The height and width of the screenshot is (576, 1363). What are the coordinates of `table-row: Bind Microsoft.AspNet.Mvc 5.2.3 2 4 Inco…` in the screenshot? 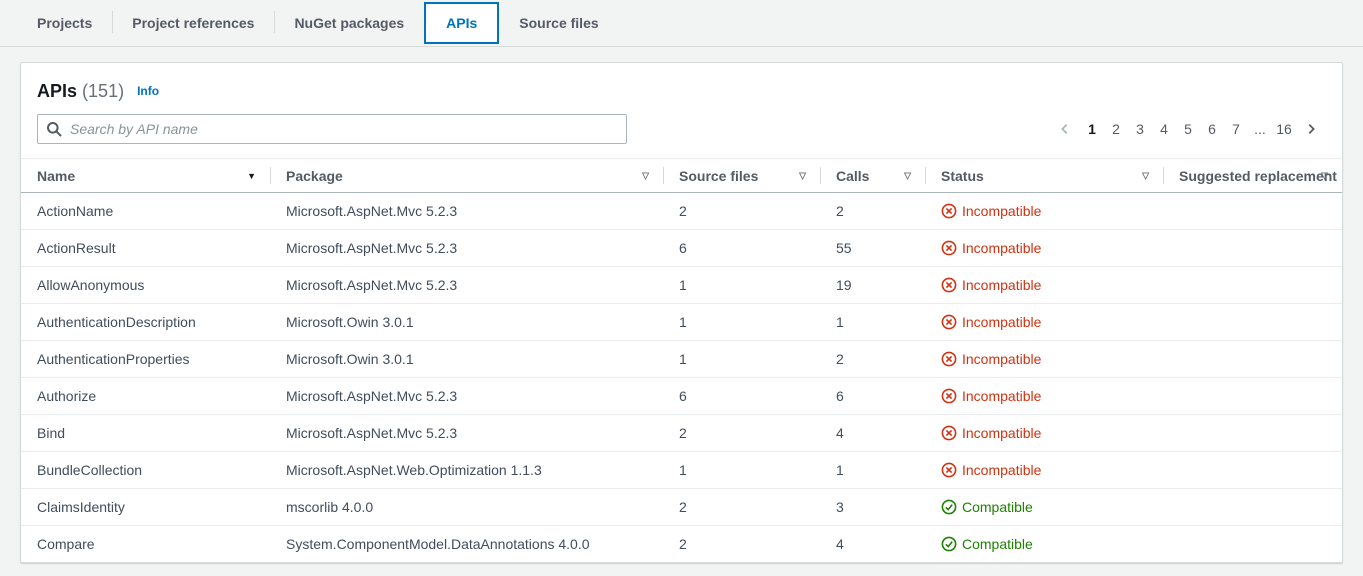 It's located at (681, 433).